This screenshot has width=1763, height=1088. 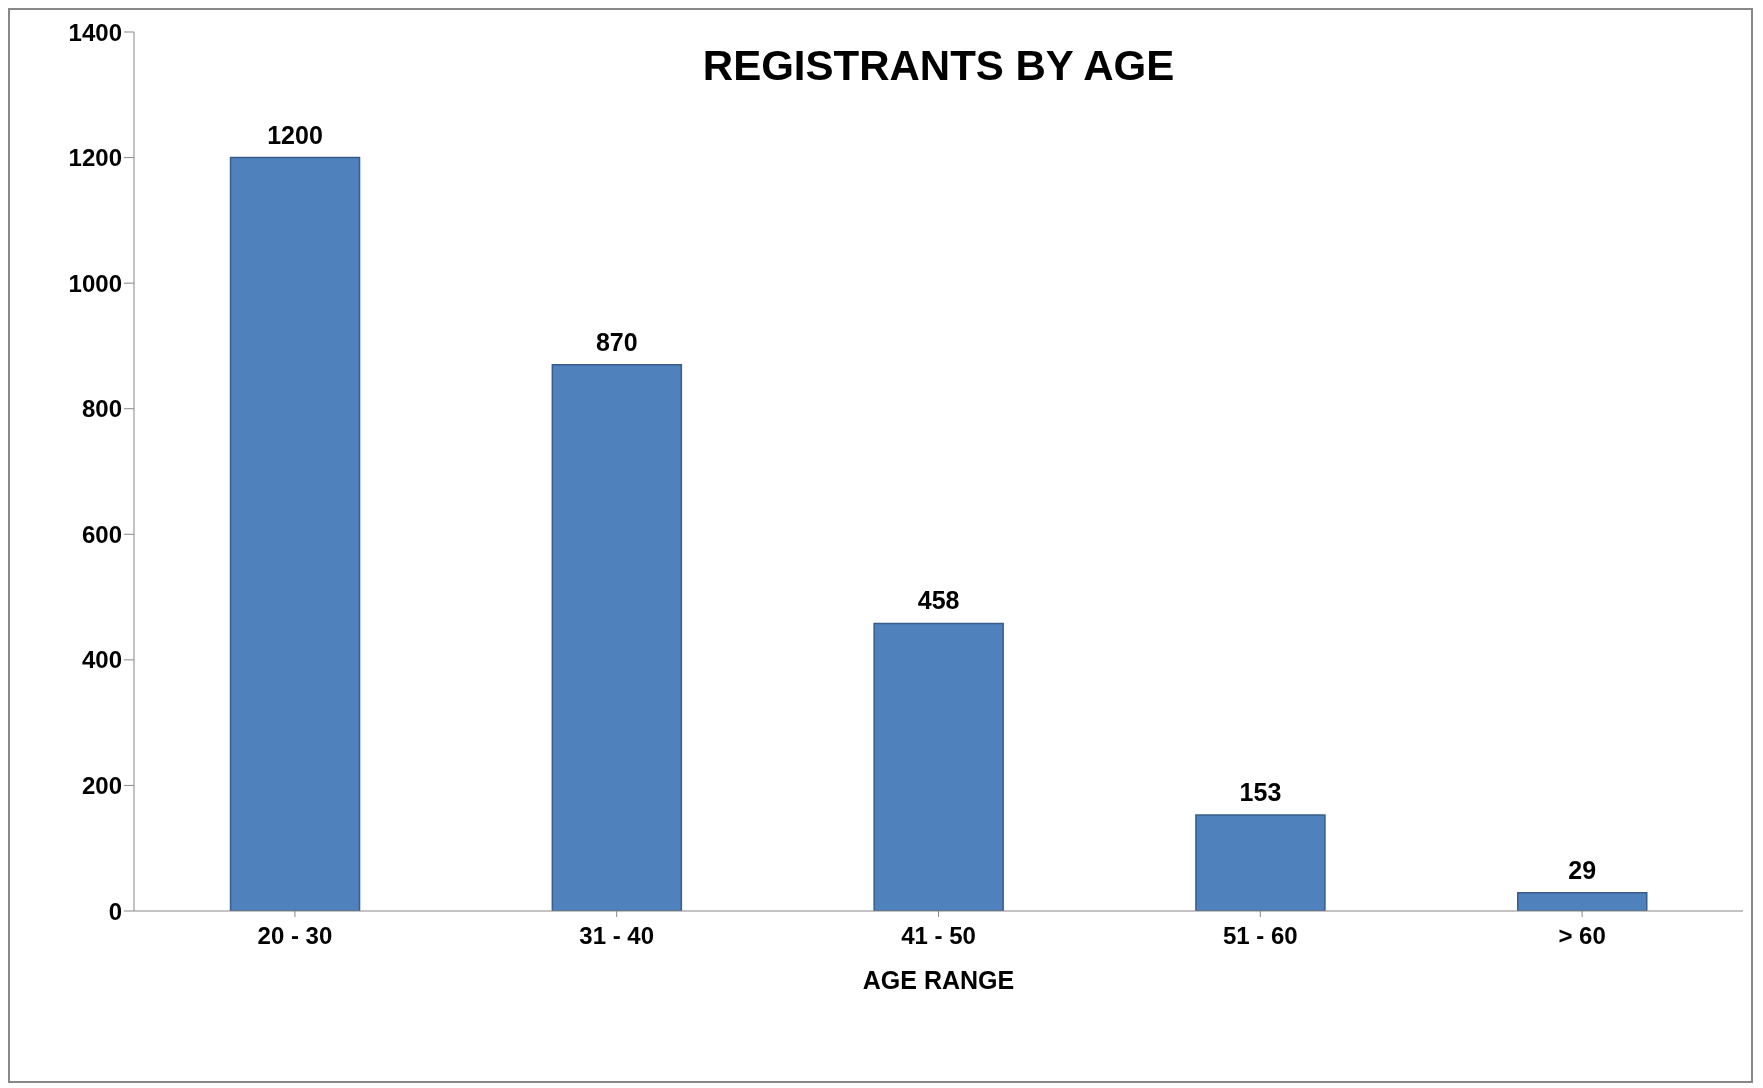 What do you see at coordinates (938, 979) in the screenshot?
I see `x-axis-title: AGE RANGE` at bounding box center [938, 979].